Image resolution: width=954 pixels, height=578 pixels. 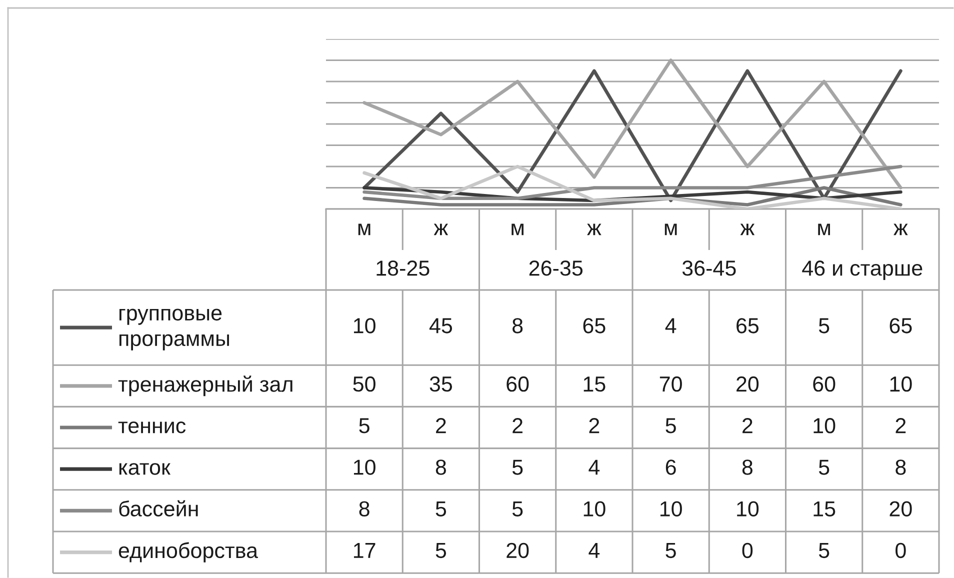 What do you see at coordinates (556, 268) in the screenshot?
I see `text: 26-35` at bounding box center [556, 268].